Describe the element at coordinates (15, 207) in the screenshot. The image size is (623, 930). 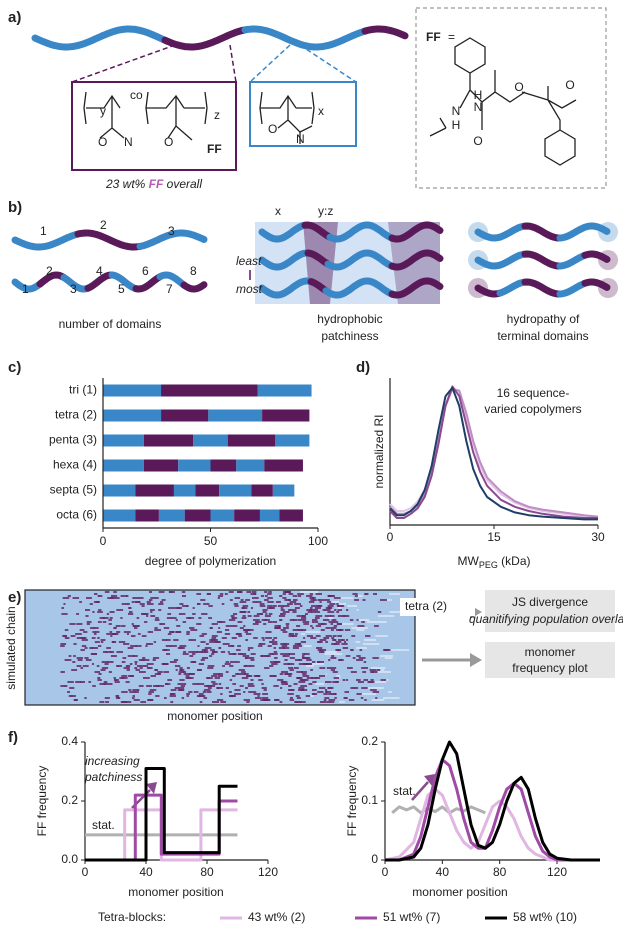
I see `panel-label: b)` at that location.